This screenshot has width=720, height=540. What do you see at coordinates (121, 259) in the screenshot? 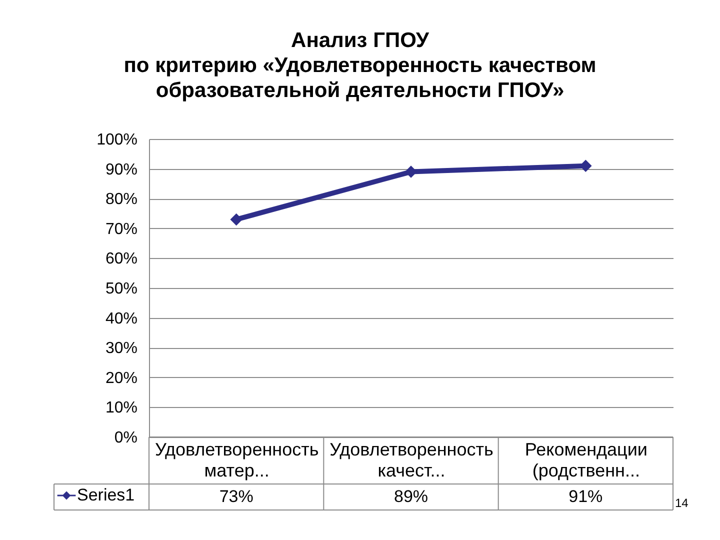
I see `y-tick-label: 60%` at bounding box center [121, 259].